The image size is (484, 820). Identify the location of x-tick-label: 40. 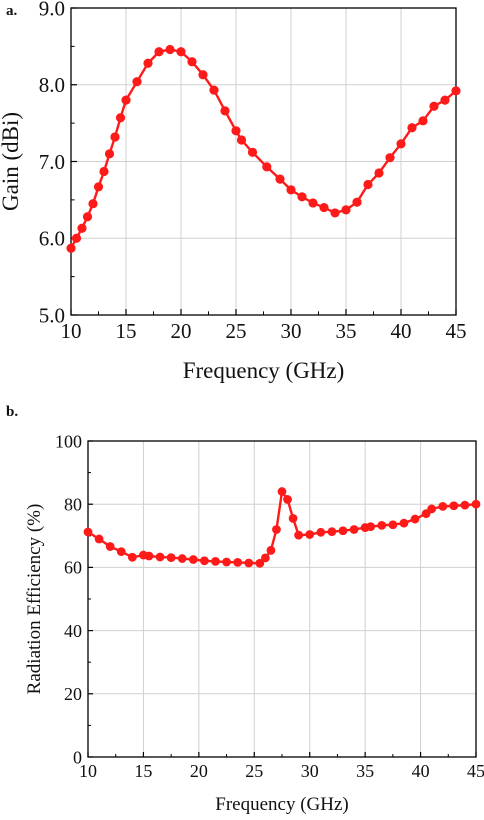
(401, 331).